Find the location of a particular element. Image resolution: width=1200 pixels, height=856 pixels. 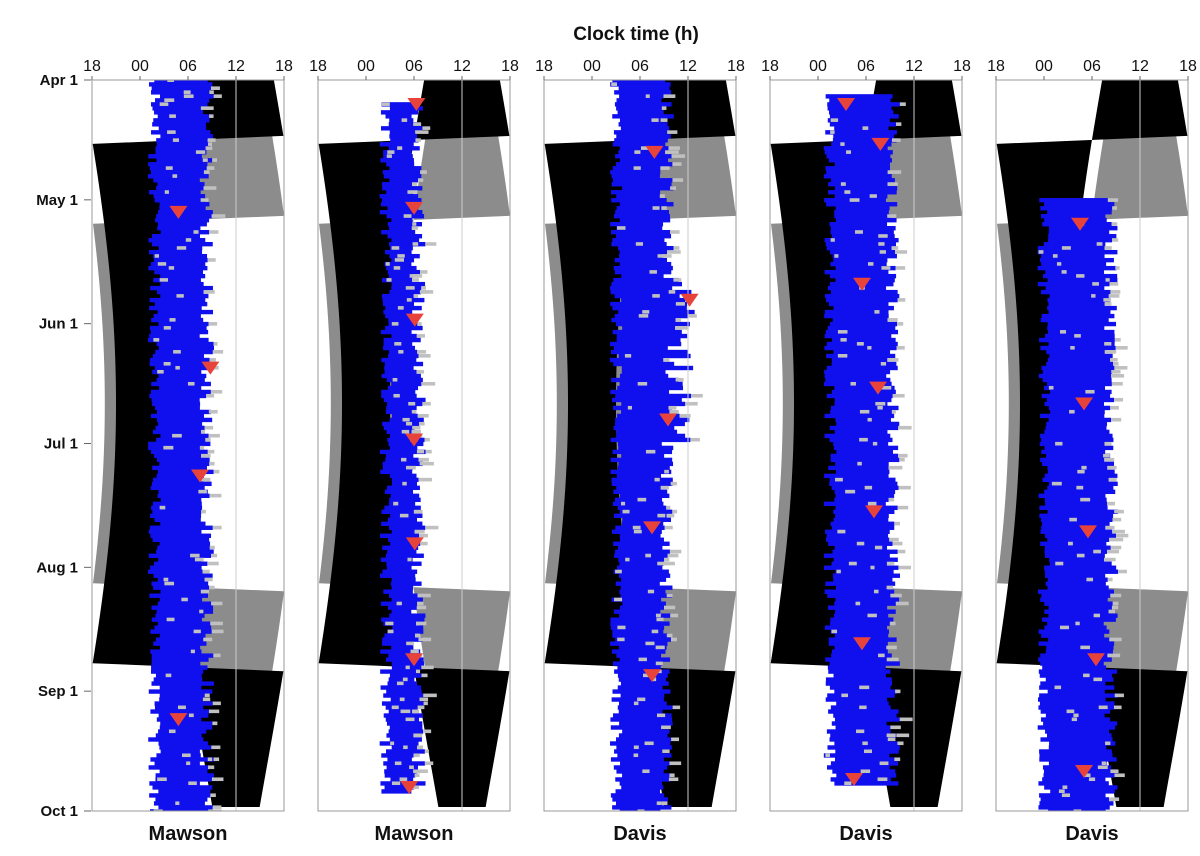

sleep-records is located at coordinates (868, 440).